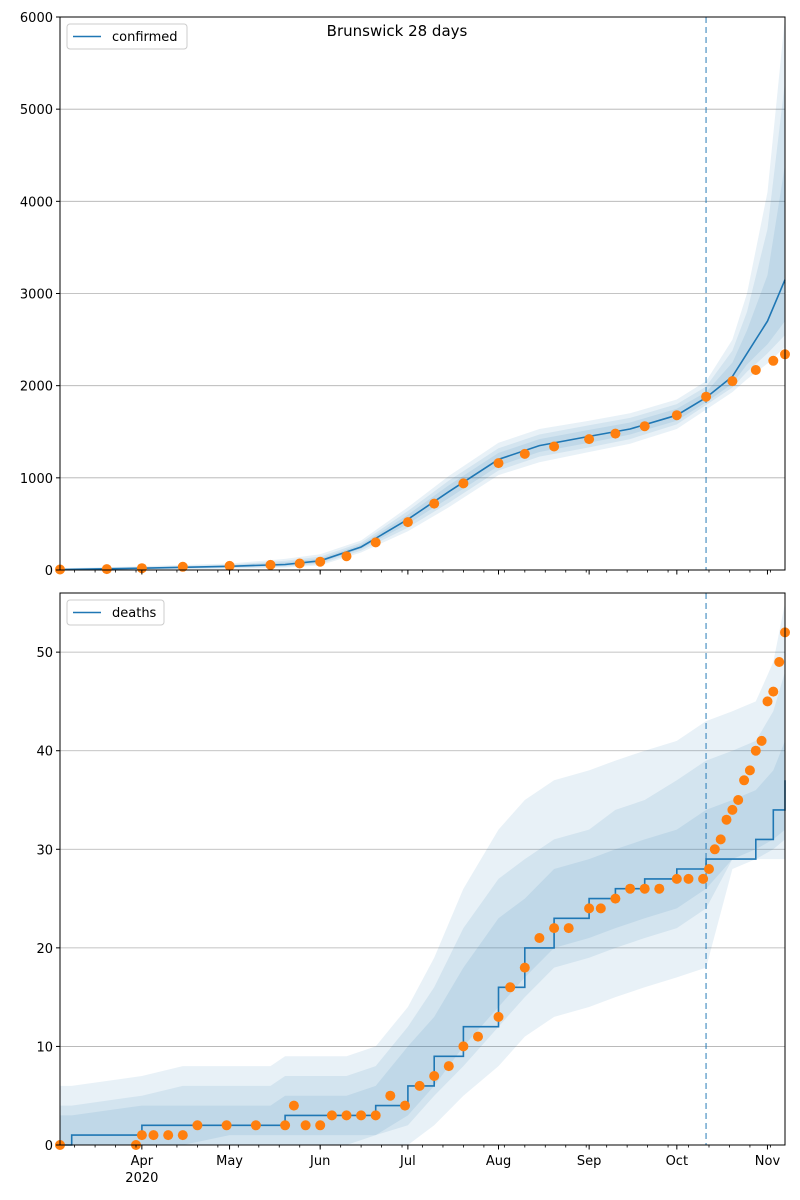  What do you see at coordinates (145, 37) in the screenshot?
I see `confirmed-legend-label: confirmed` at bounding box center [145, 37].